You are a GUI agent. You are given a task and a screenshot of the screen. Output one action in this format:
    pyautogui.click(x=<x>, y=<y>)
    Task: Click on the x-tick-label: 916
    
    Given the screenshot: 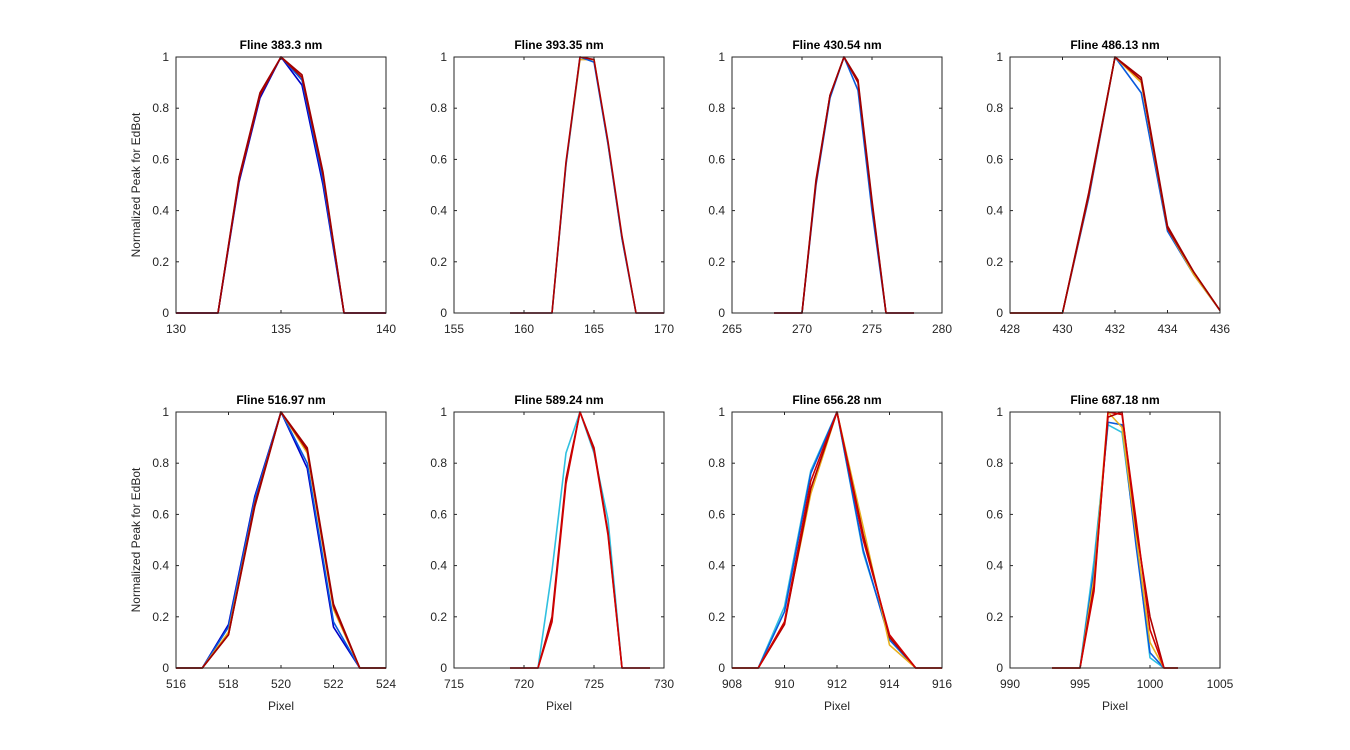 What is the action you would take?
    pyautogui.click(x=942, y=684)
    